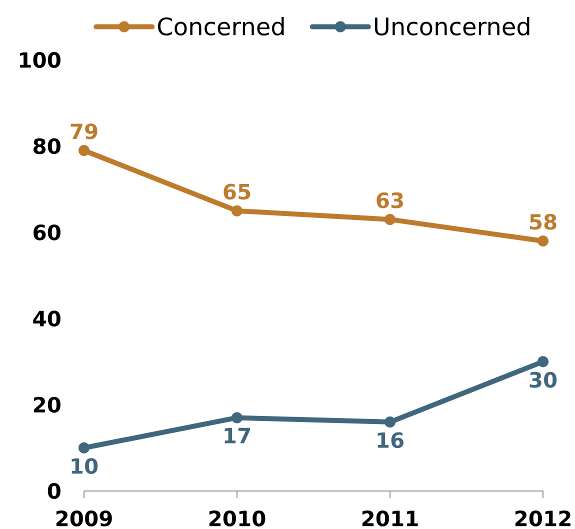 The image size is (575, 529). Describe the element at coordinates (46, 318) in the screenshot. I see `y-tick-label: 40` at that location.